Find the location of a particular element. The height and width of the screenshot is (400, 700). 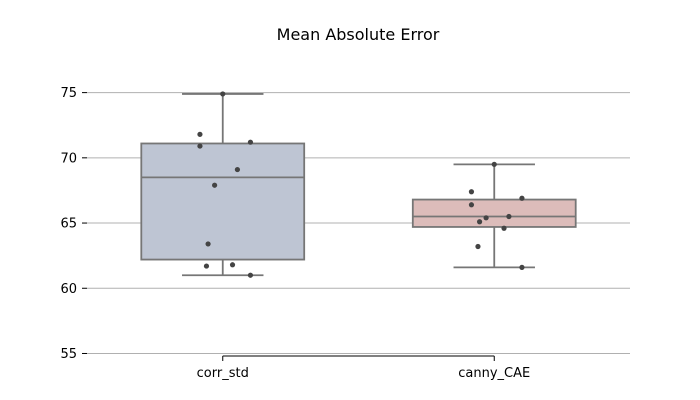

box-corr_std is located at coordinates (223, 201).